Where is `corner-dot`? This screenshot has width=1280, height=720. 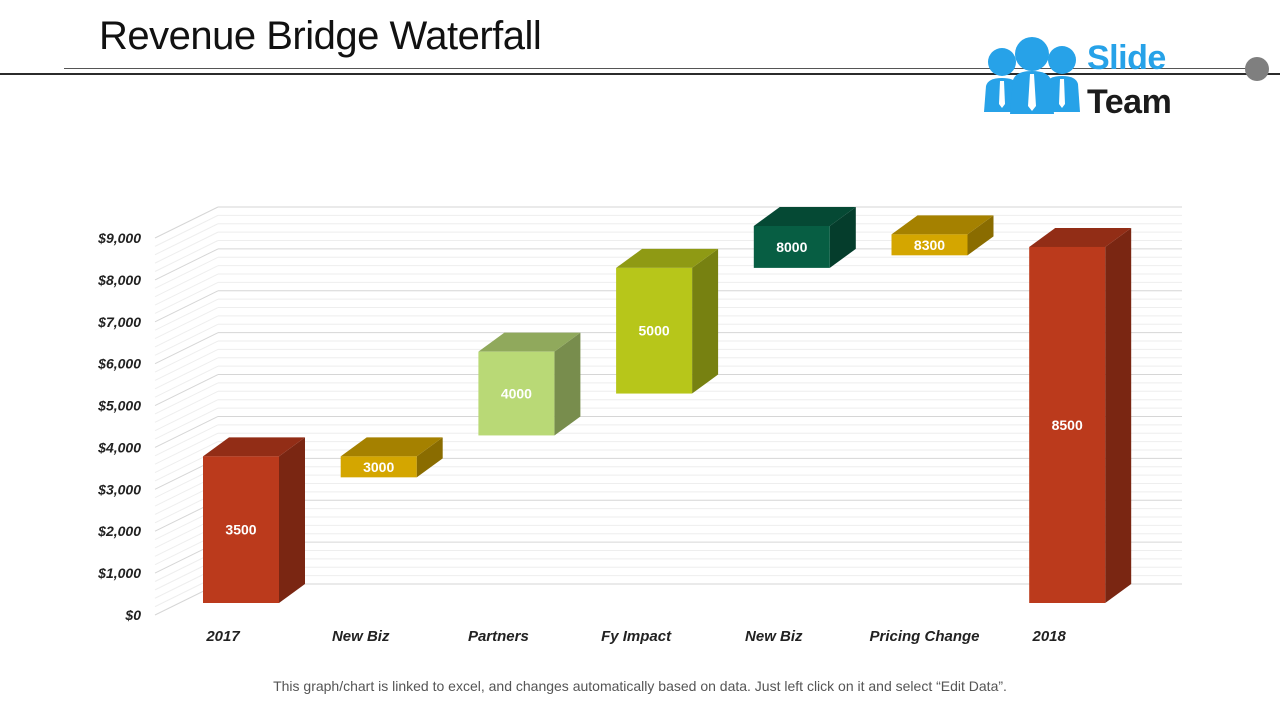
corner-dot is located at coordinates (1257, 69).